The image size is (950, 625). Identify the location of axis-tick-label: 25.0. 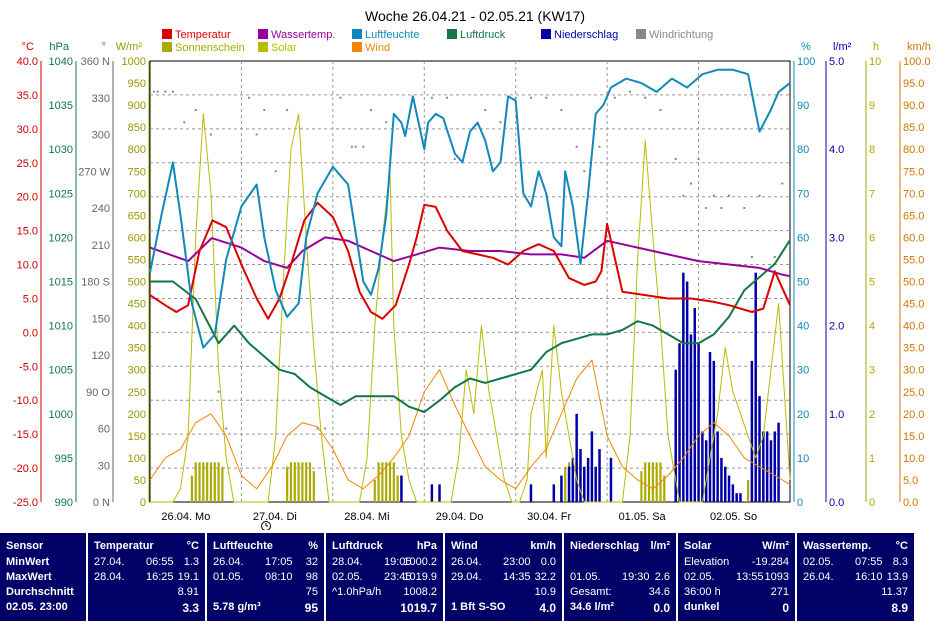
(27, 164).